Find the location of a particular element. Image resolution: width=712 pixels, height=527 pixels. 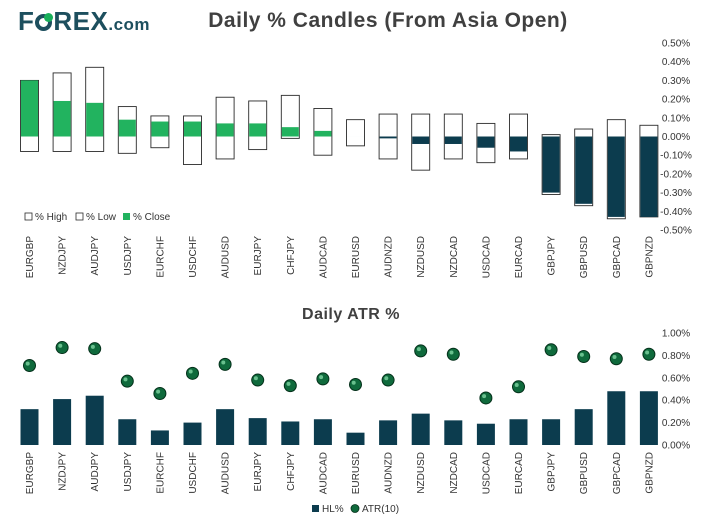

chart2-x-label: GBPCAD is located at coordinates (617, 473).